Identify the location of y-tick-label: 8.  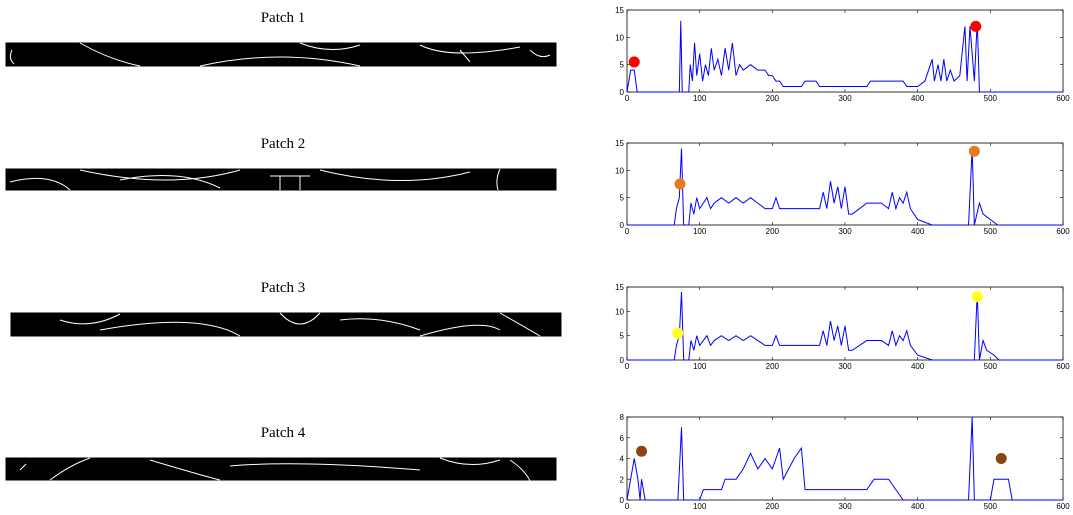
(622, 417).